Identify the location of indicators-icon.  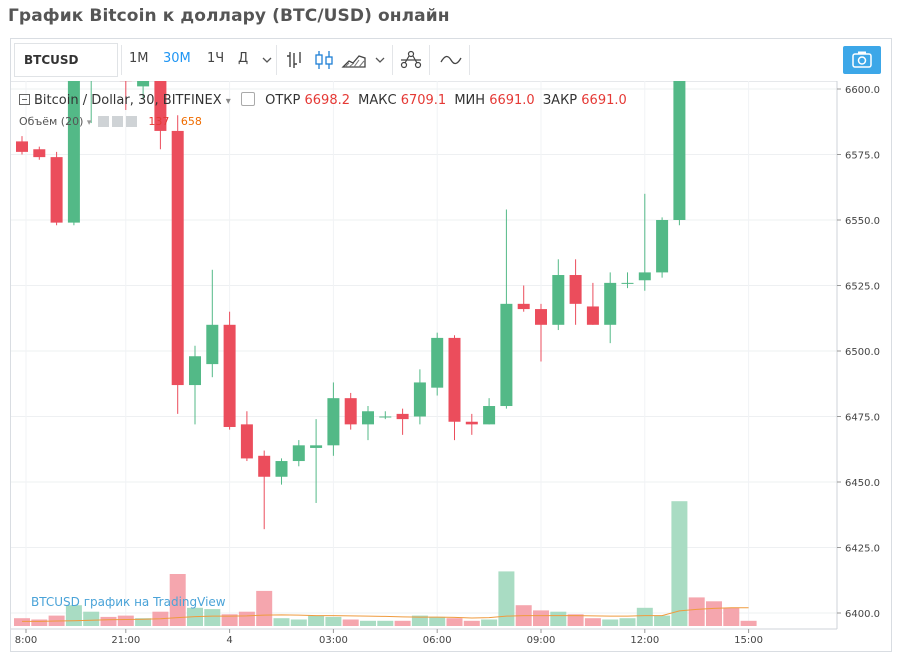
(451, 60).